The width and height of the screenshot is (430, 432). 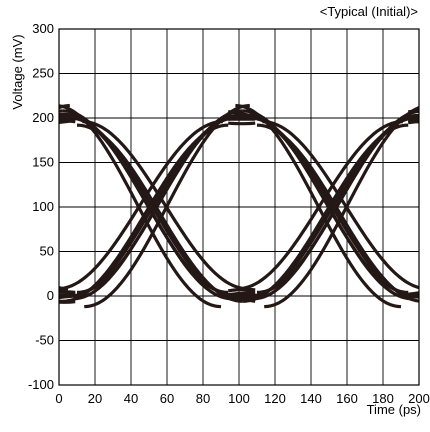 I want to click on x-tick-label: 100, so click(x=239, y=398).